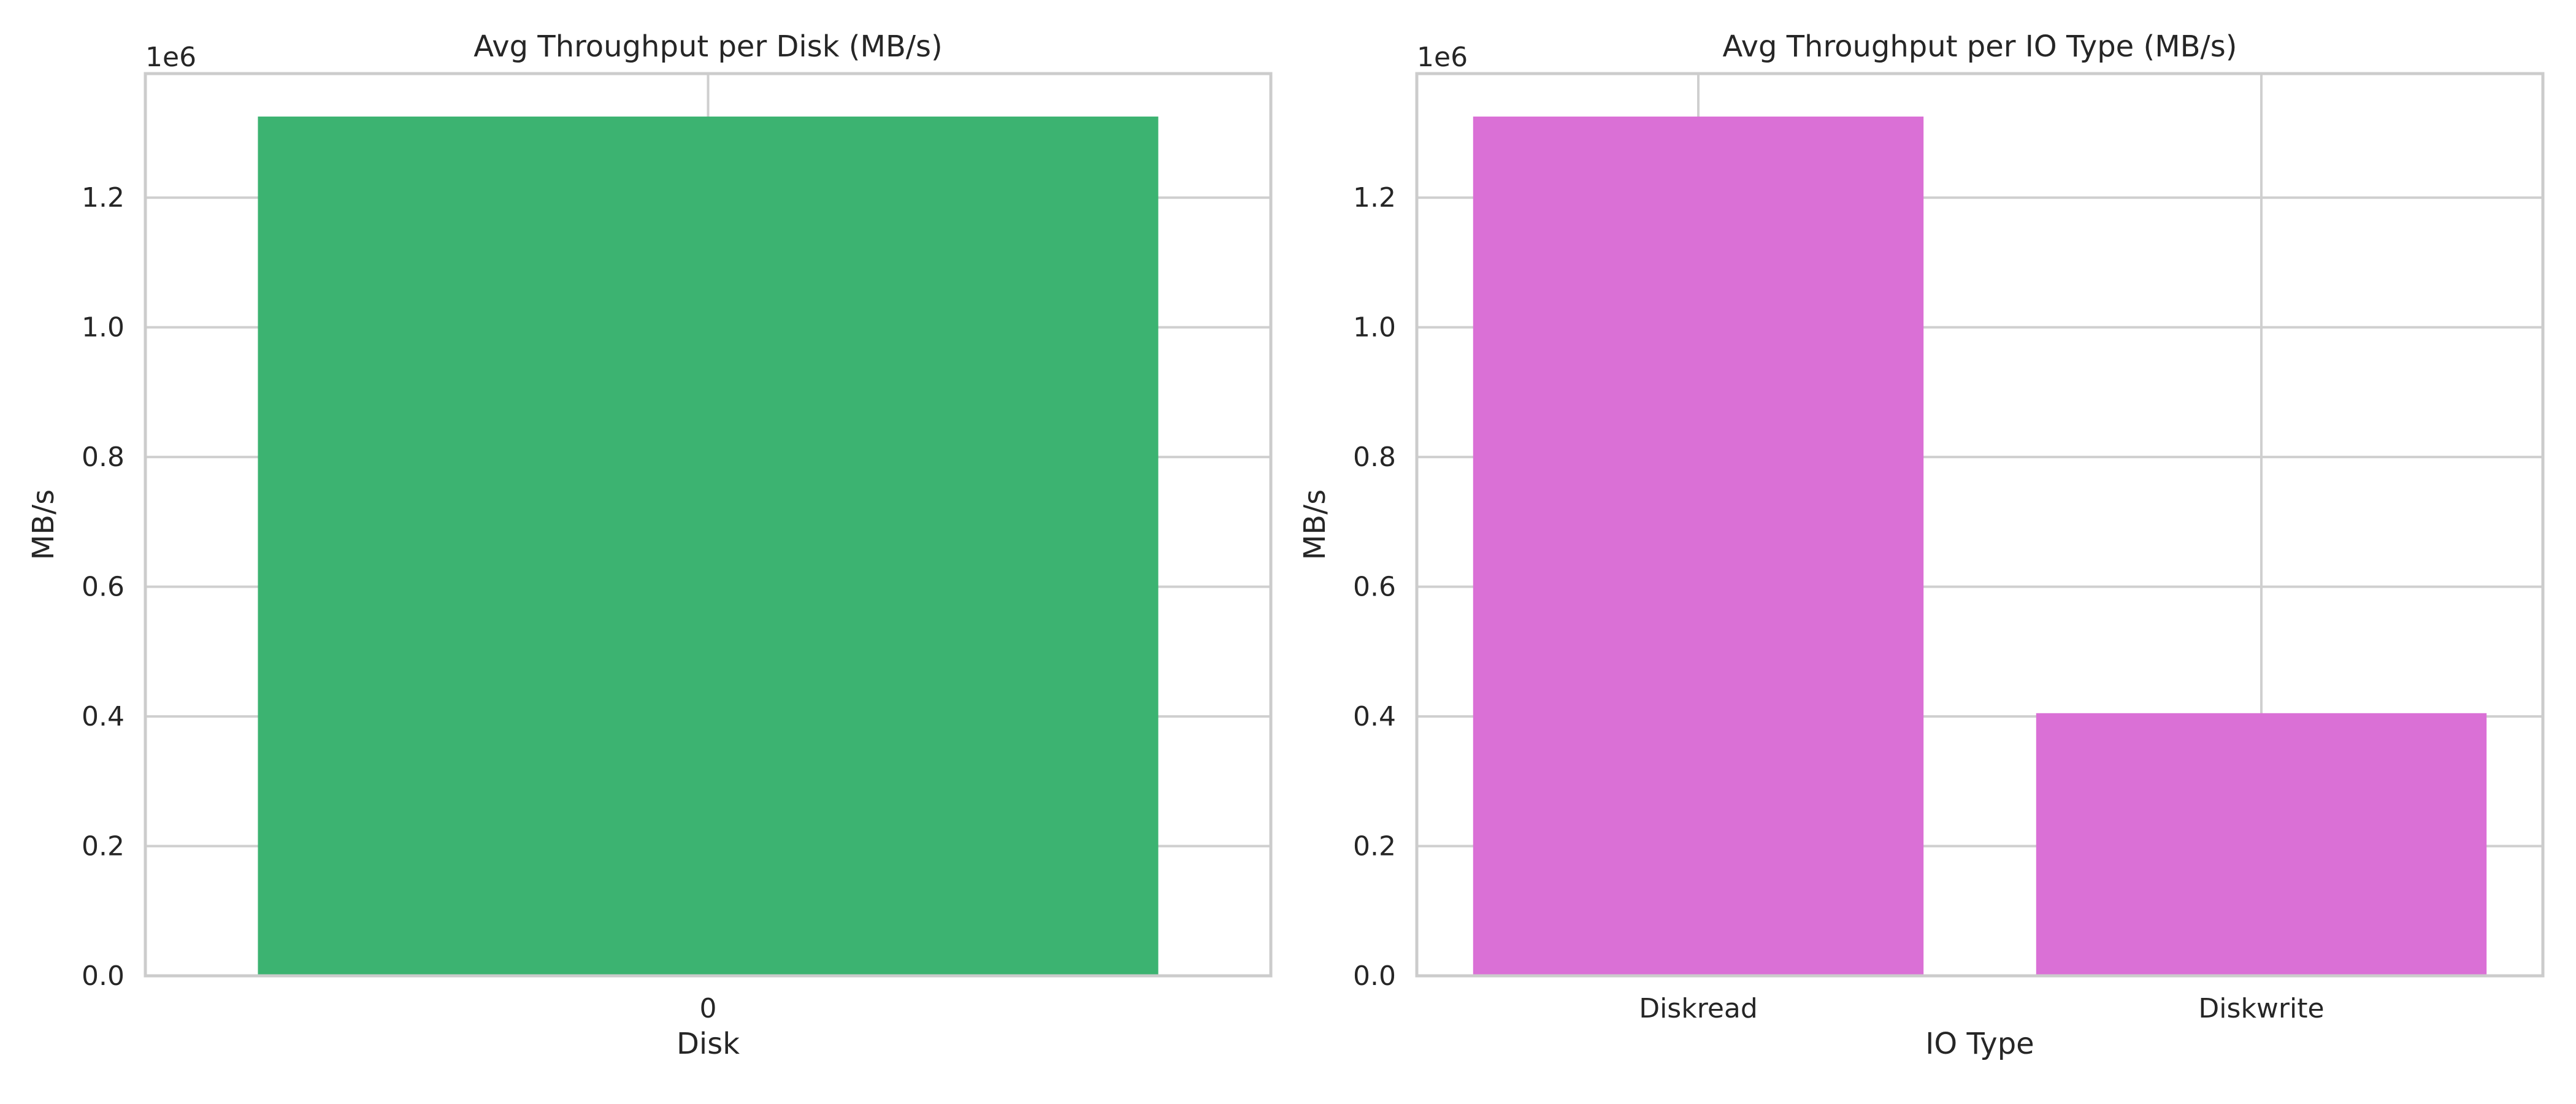 The height and width of the screenshot is (1104, 2576). I want to click on bar-diskread, so click(1698, 546).